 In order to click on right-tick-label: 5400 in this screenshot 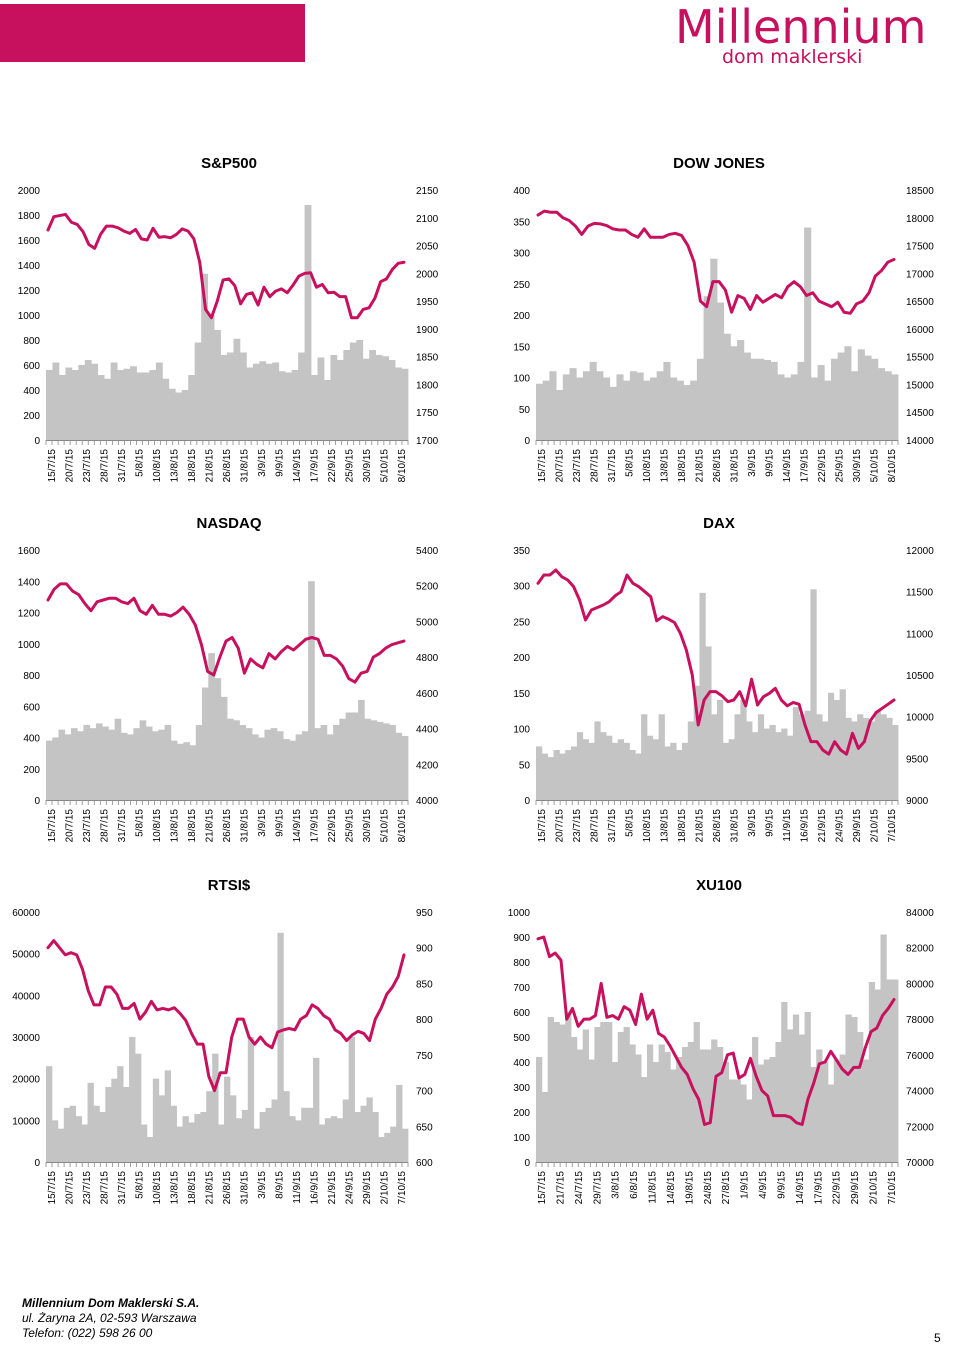, I will do `click(427, 551)`.